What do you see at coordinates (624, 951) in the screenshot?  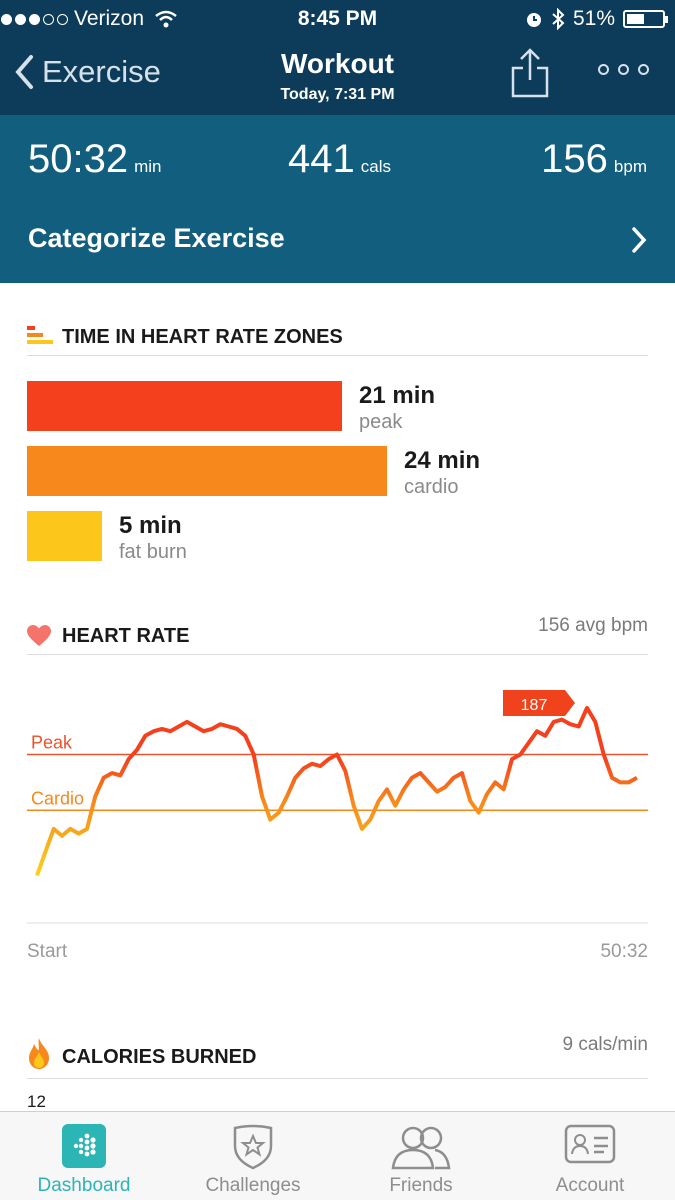 I see `x-axis-end: 50:32` at bounding box center [624, 951].